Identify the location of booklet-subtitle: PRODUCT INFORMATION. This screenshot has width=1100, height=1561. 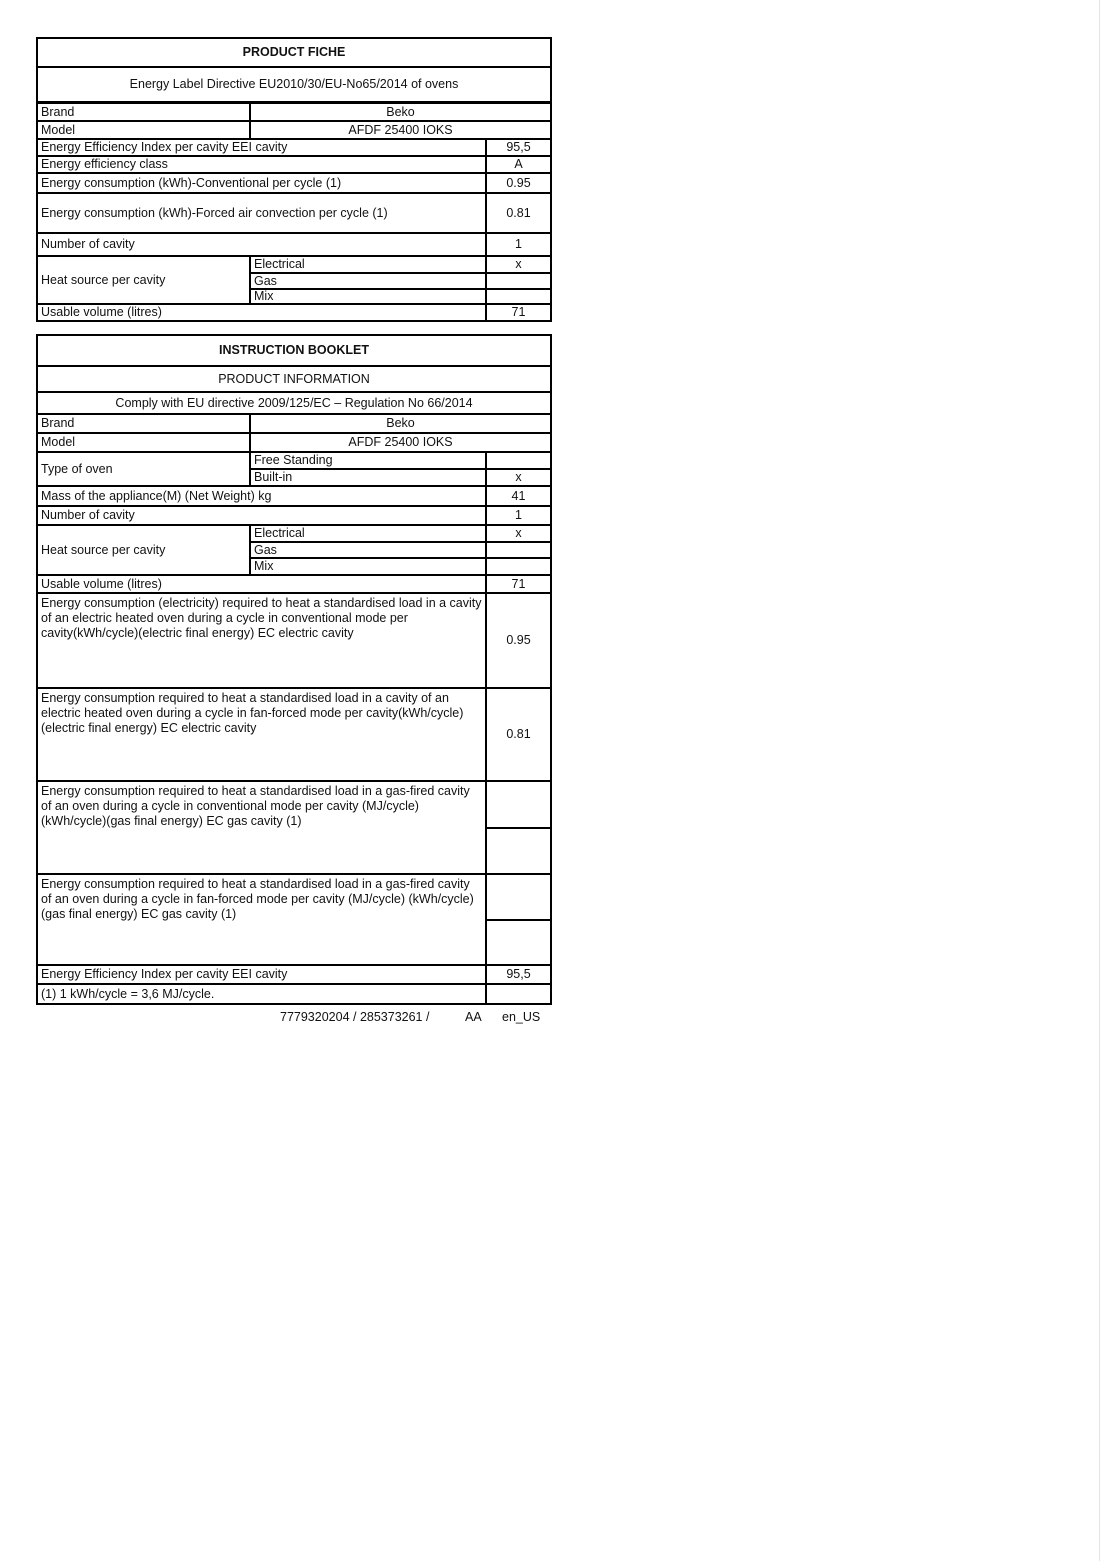
(294, 379).